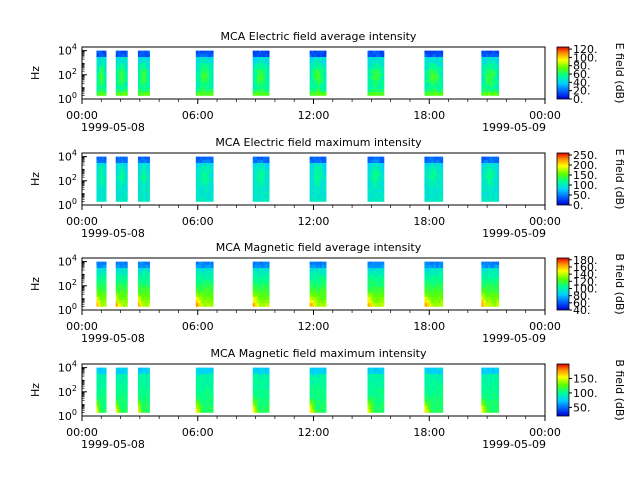 This screenshot has width=640, height=484. Describe the element at coordinates (319, 36) in the screenshot. I see `panel-title: MCA Electric field average intensity` at that location.